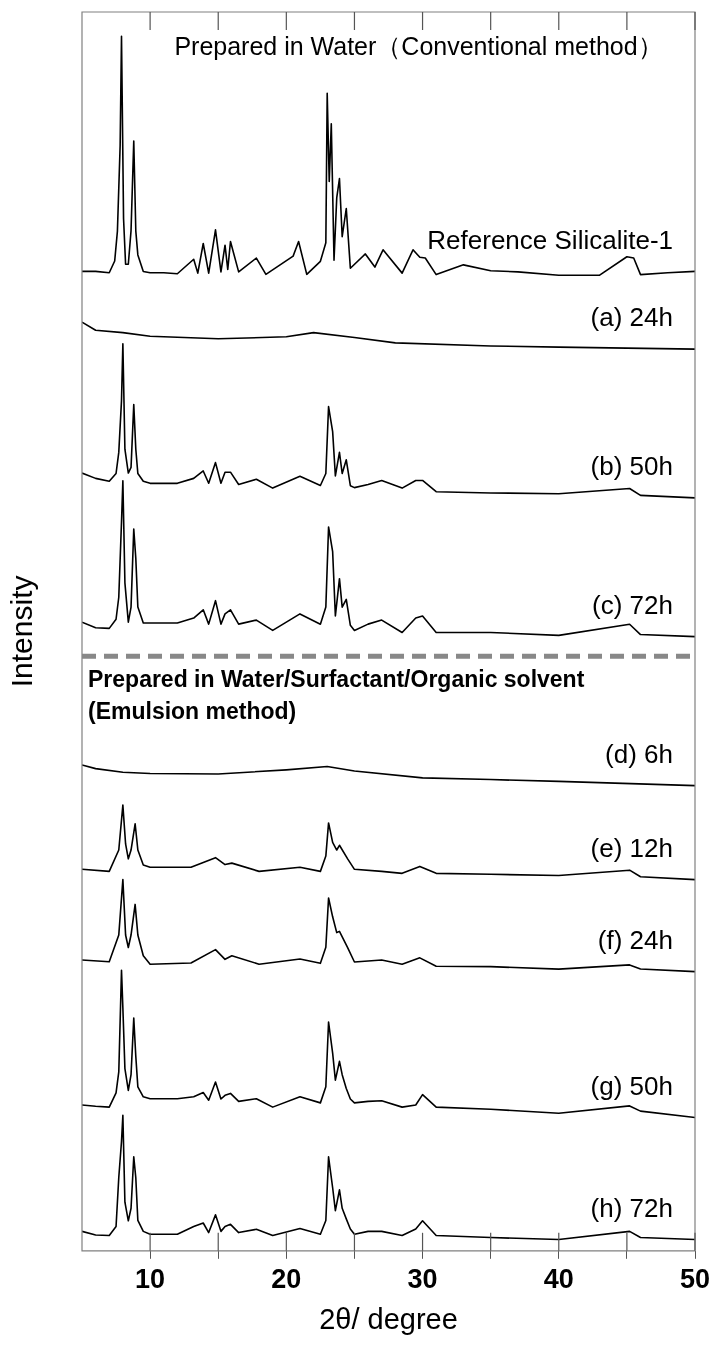  I want to click on series-label: (c) 72h, so click(632, 604).